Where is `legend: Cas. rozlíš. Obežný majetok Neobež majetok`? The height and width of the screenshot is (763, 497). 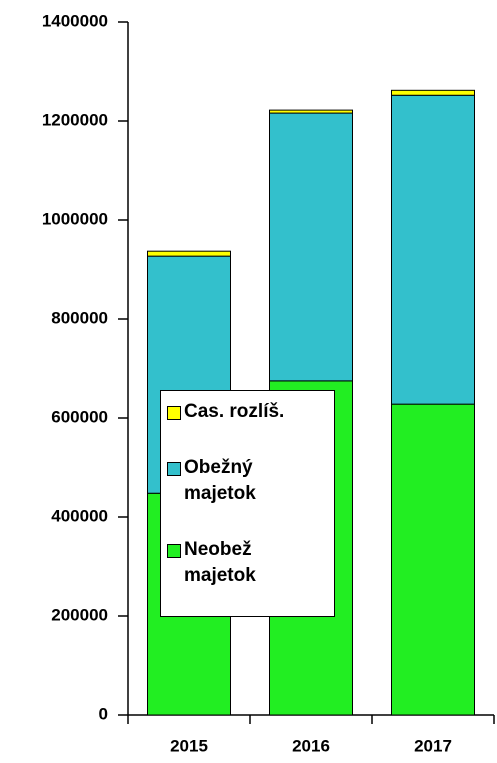 legend: Cas. rozlíš. Obežný majetok Neobež majetok is located at coordinates (247, 503).